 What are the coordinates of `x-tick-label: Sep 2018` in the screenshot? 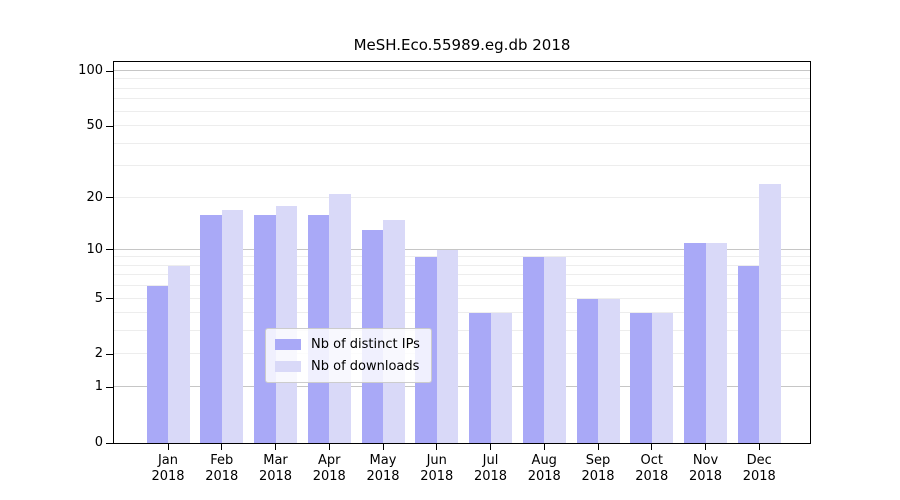 It's located at (598, 468).